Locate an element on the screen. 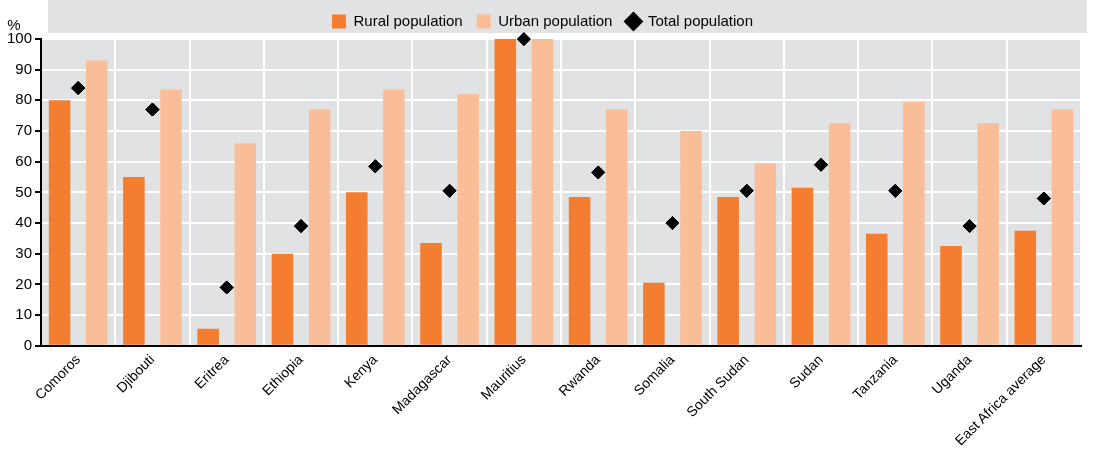 The height and width of the screenshot is (456, 1093). legend-label: Total population is located at coordinates (700, 20).